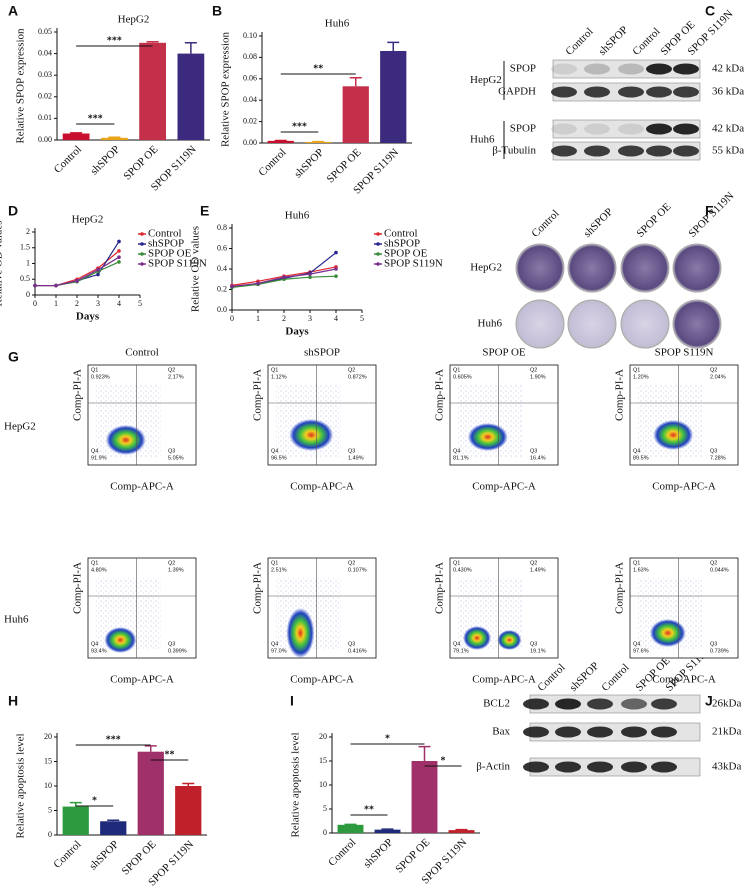 The height and width of the screenshot is (893, 747). Describe the element at coordinates (48, 785) in the screenshot. I see `y-tick-label: 10` at that location.